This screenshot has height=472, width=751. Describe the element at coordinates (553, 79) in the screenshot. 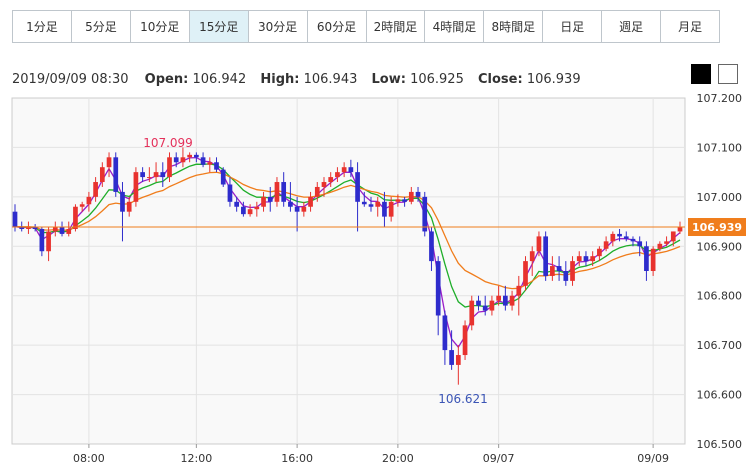

I see `close-value: 106.939` at that location.